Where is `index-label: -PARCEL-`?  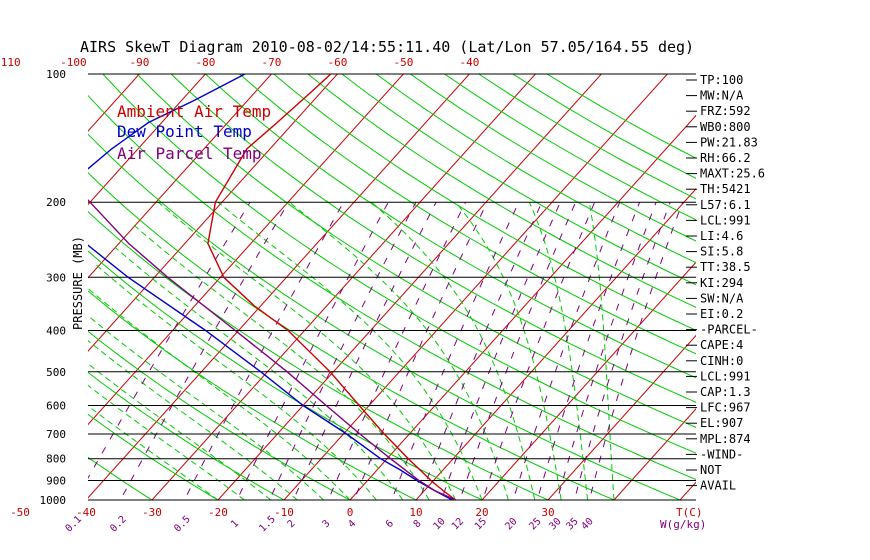 index-label: -PARCEL- is located at coordinates (729, 330).